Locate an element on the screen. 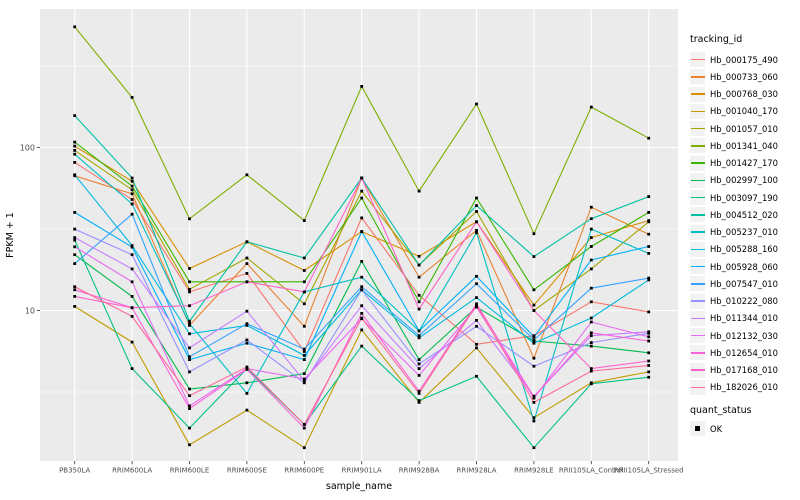 The image size is (800, 500). legend-label: Hb_012132_030 is located at coordinates (744, 335).